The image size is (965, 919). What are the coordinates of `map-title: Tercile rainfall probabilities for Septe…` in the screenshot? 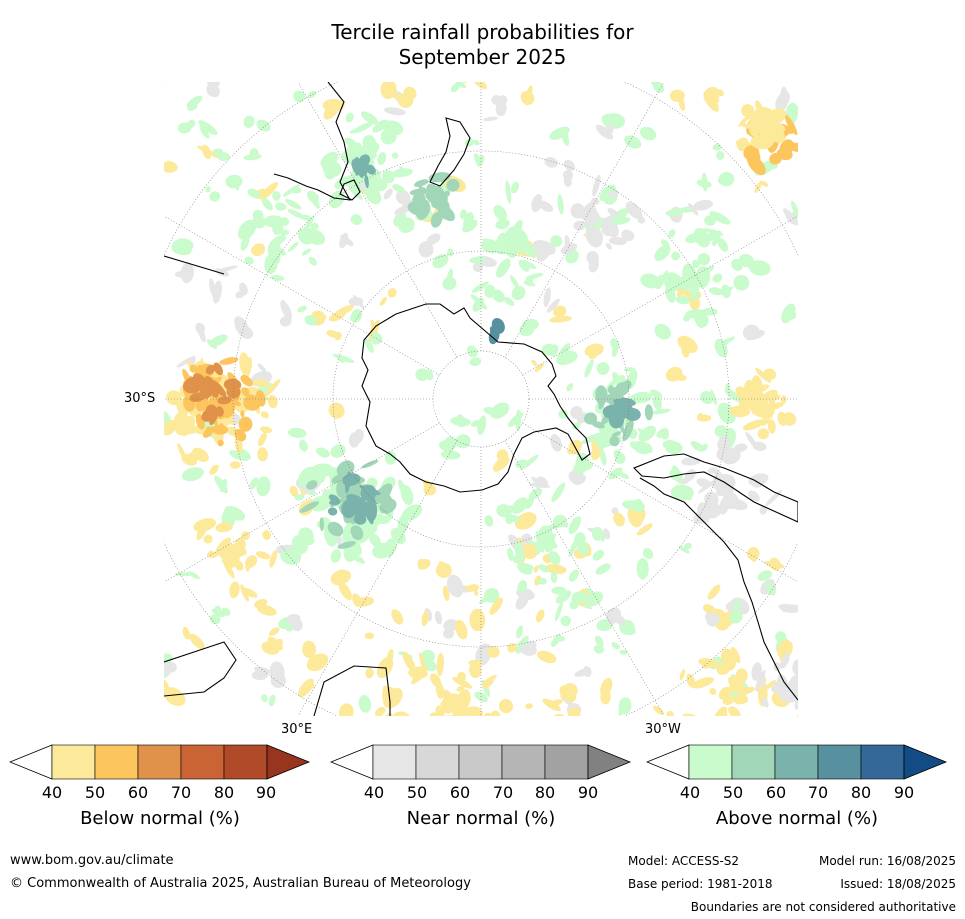 It's located at (482, 45).